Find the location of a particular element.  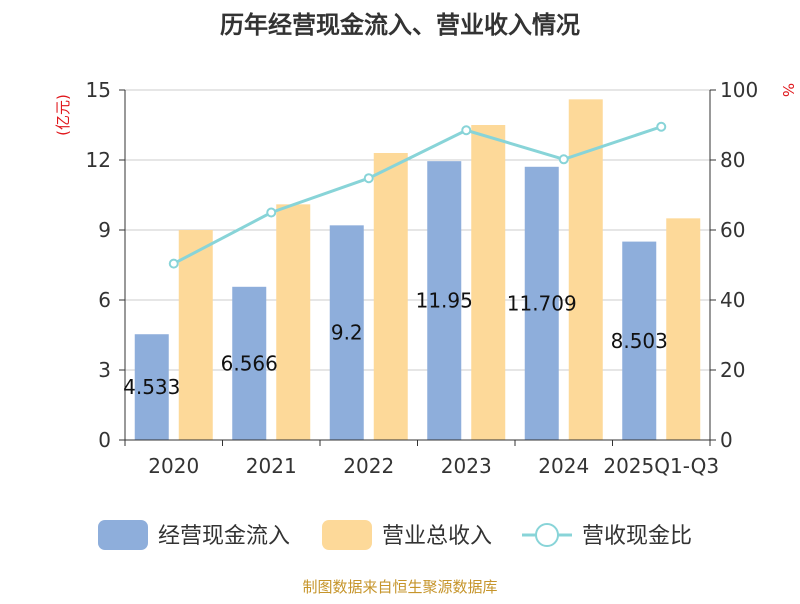

right-axis-unit: % is located at coordinates (788, 90).